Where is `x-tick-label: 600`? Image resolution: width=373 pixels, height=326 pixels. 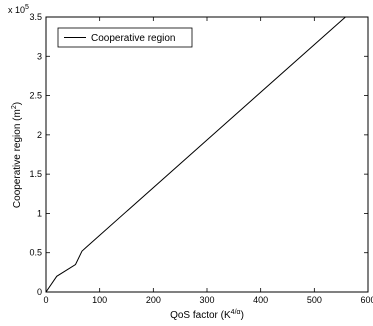
x-tick-label: 600 is located at coordinates (366, 300).